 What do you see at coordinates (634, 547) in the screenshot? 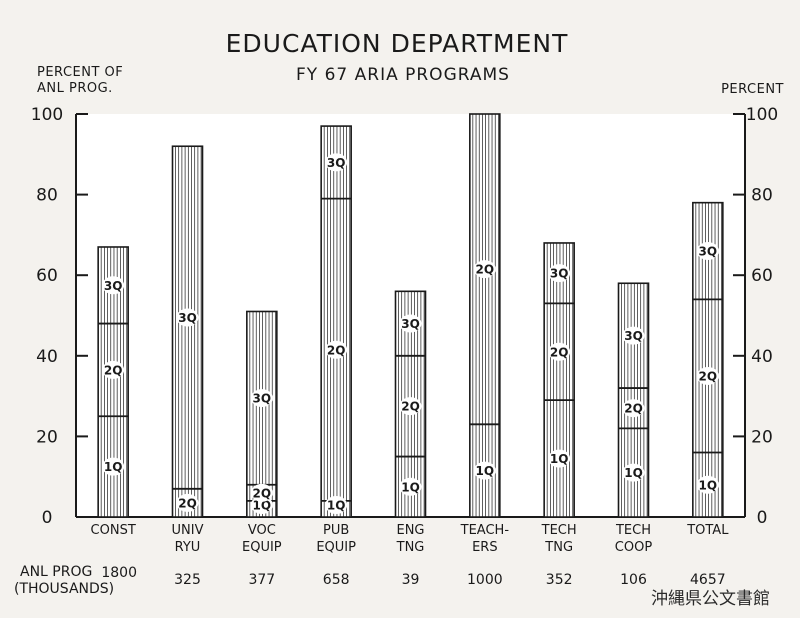
I see `category-label: COOP` at bounding box center [634, 547].